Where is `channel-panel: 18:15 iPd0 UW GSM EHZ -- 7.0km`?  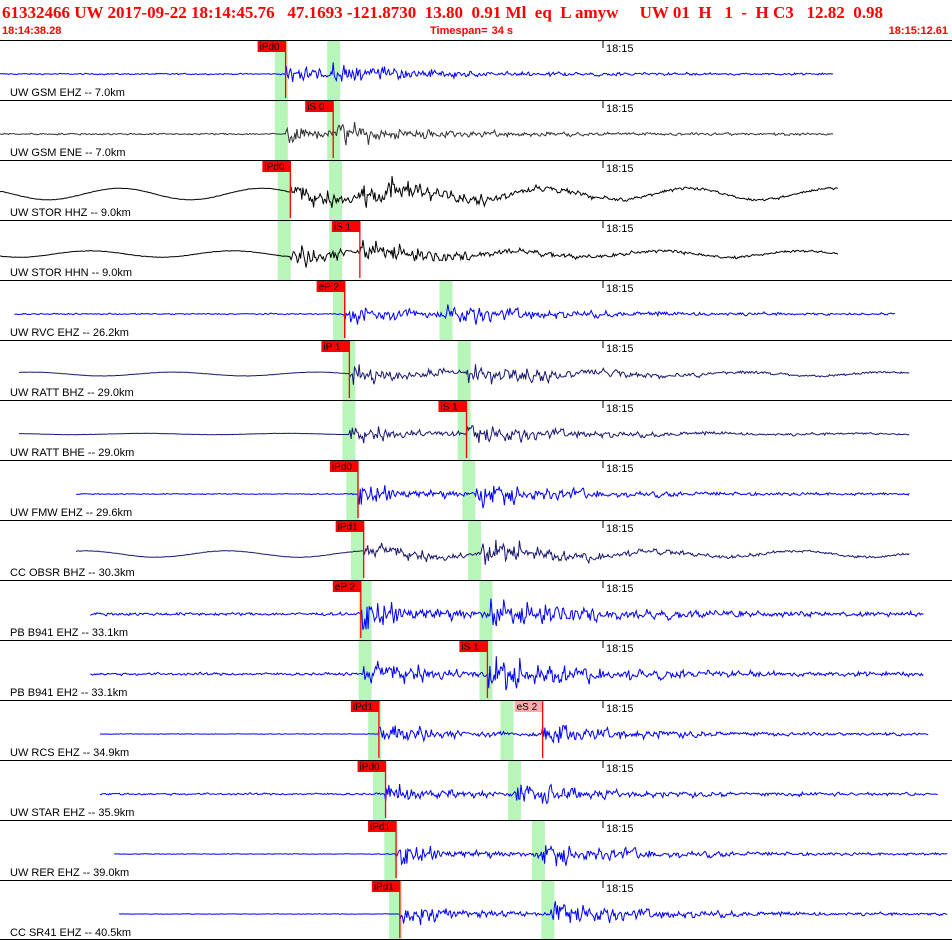 channel-panel: 18:15 iPd0 UW GSM EHZ -- 7.0km is located at coordinates (476, 70).